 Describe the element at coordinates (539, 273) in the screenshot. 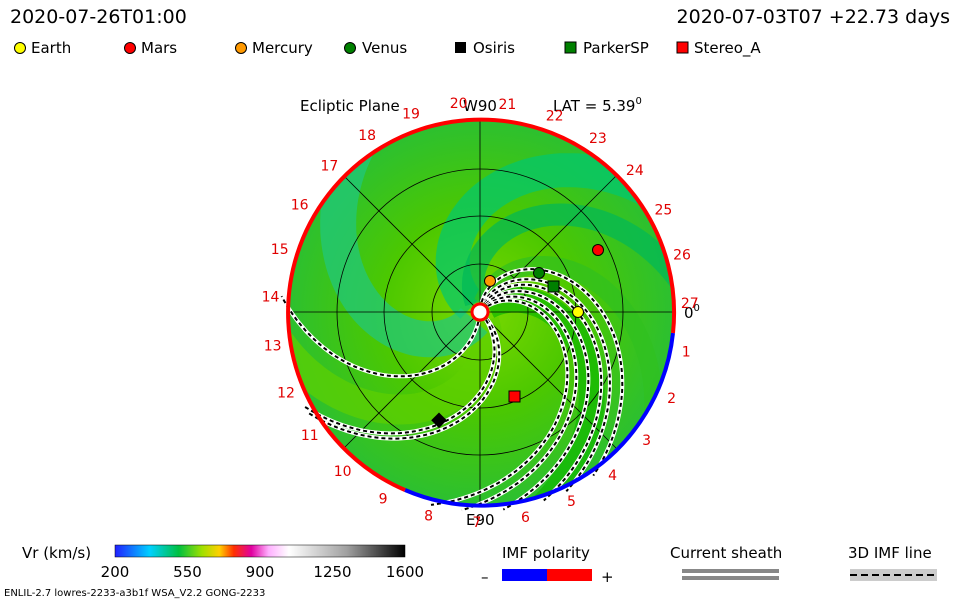

I see `venus` at that location.